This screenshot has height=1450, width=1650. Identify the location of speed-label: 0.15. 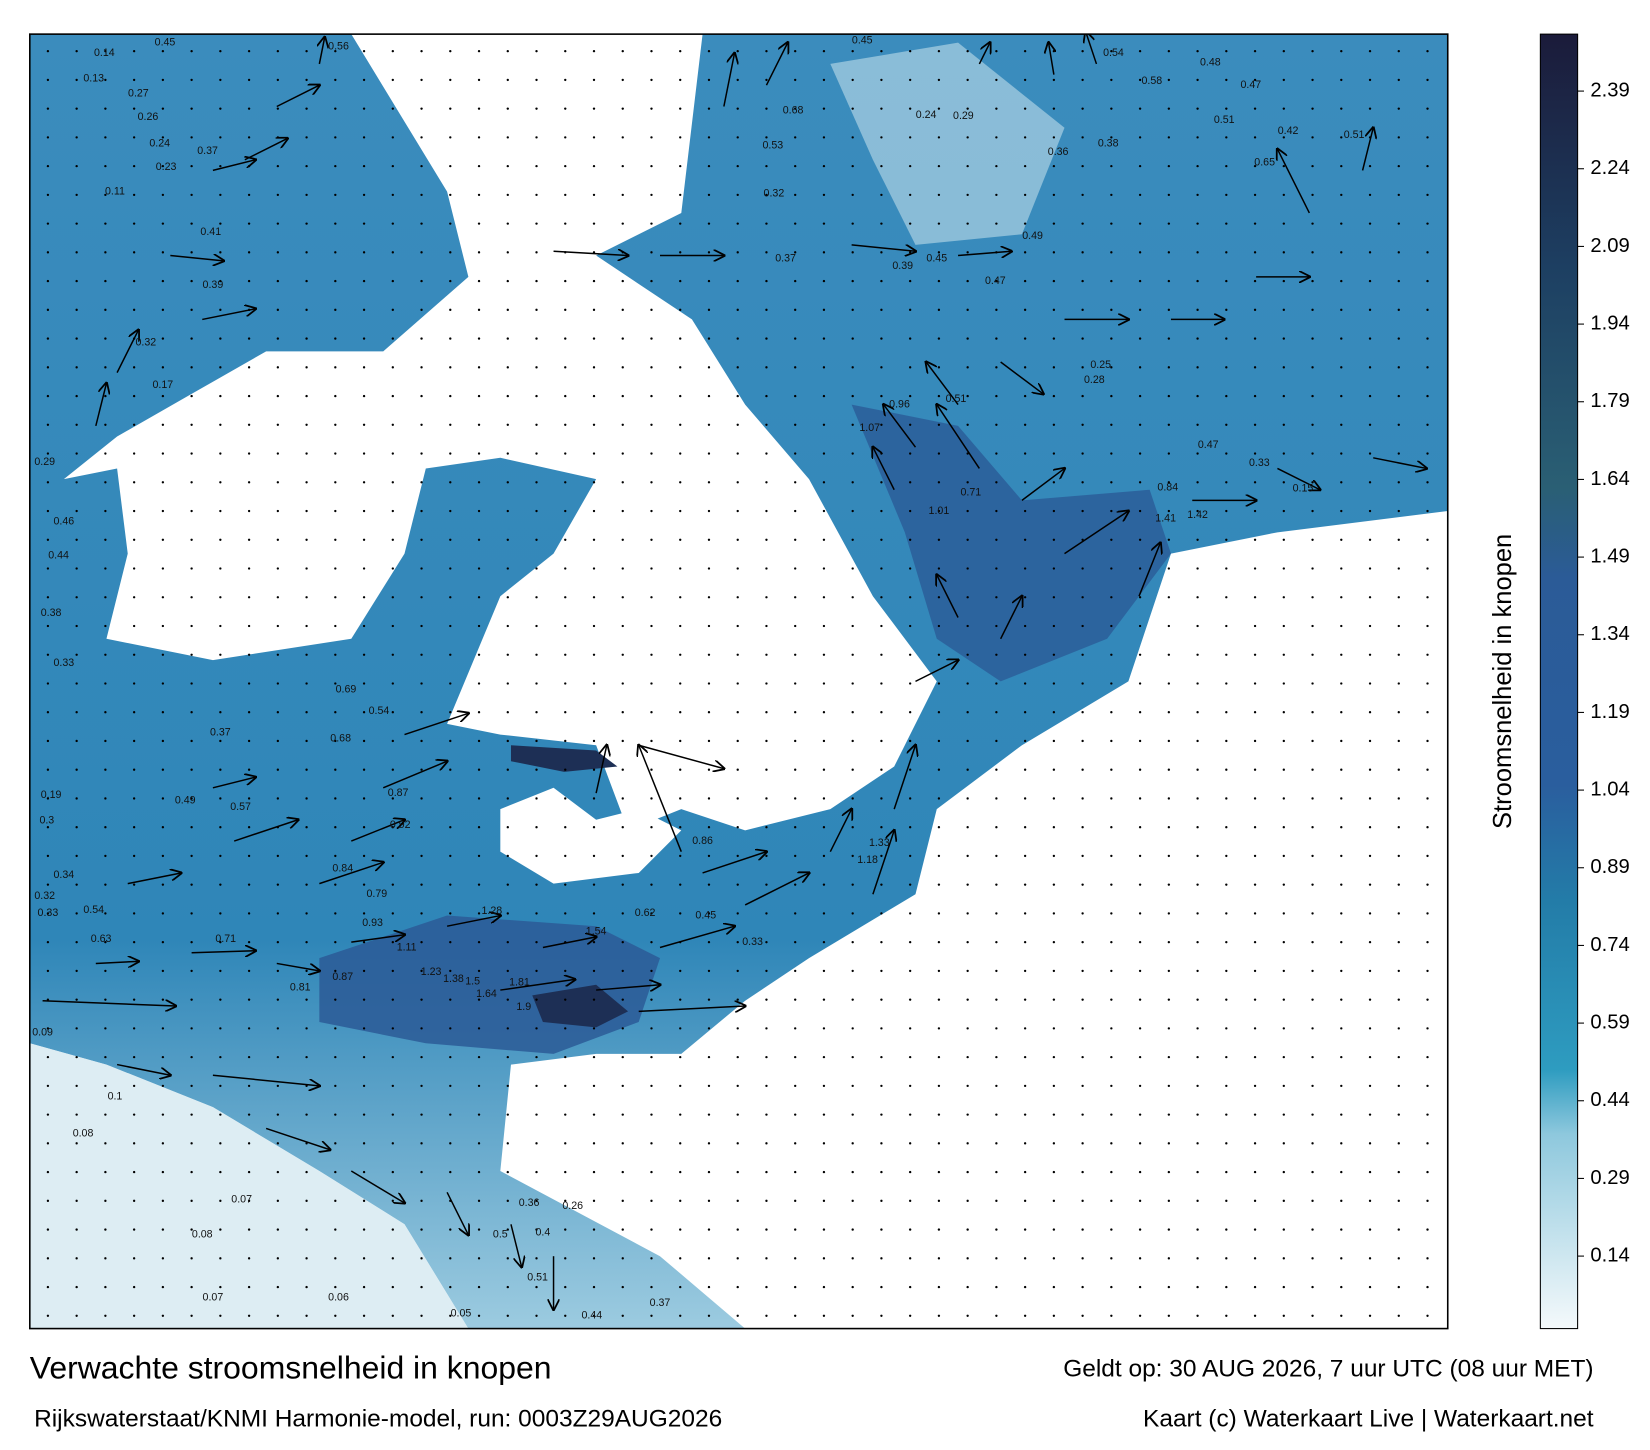
(1303, 488).